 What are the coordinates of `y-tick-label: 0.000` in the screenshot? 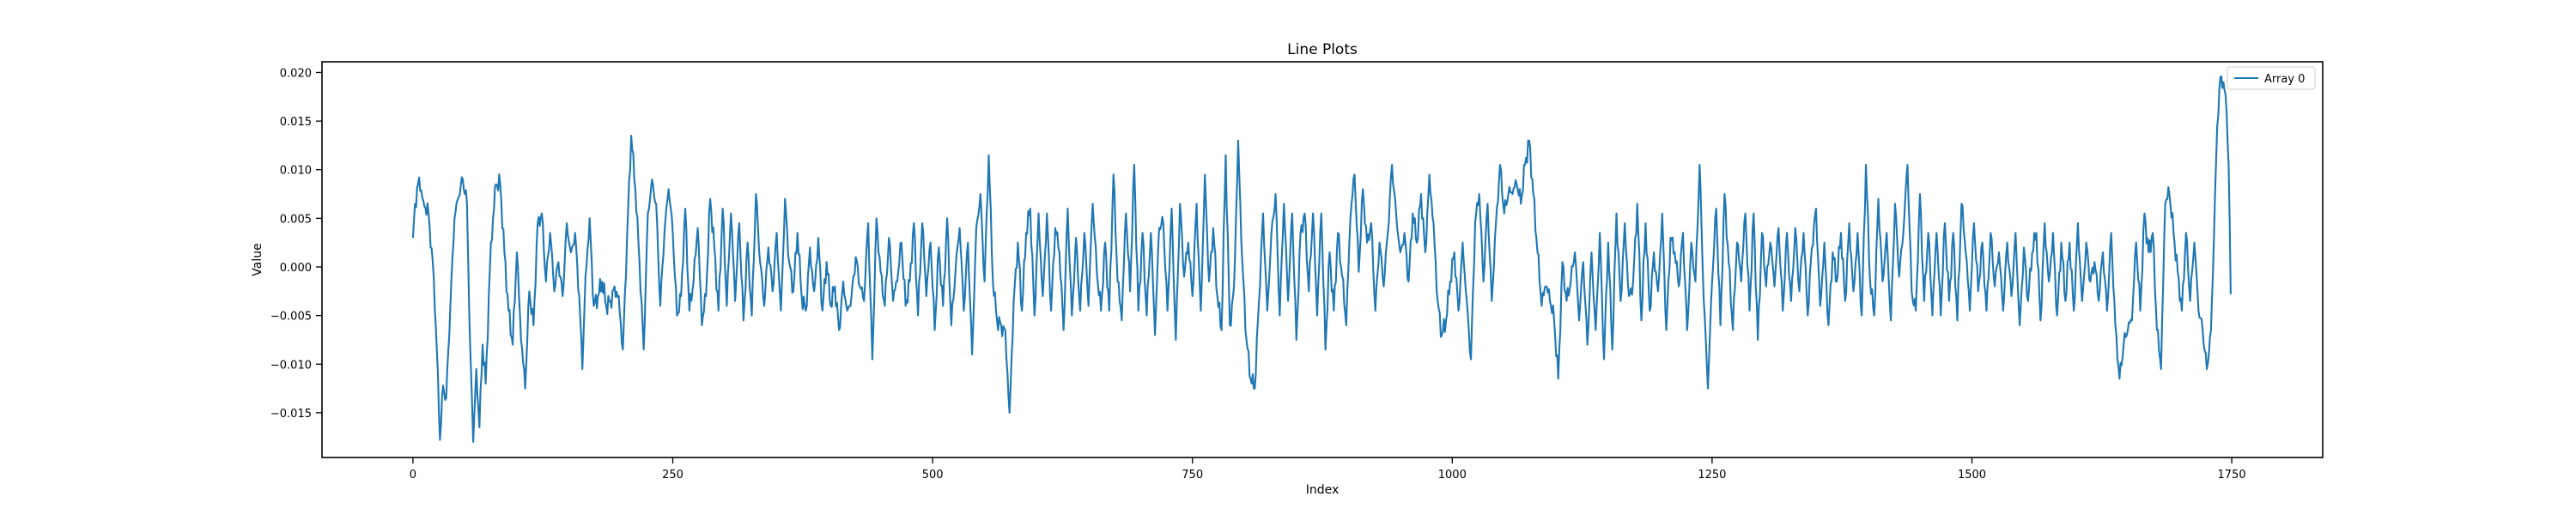 It's located at (296, 268).